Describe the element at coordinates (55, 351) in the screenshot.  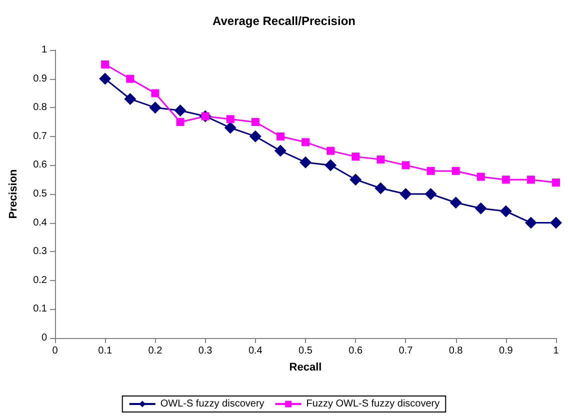
I see `x-tick-label: 0` at that location.